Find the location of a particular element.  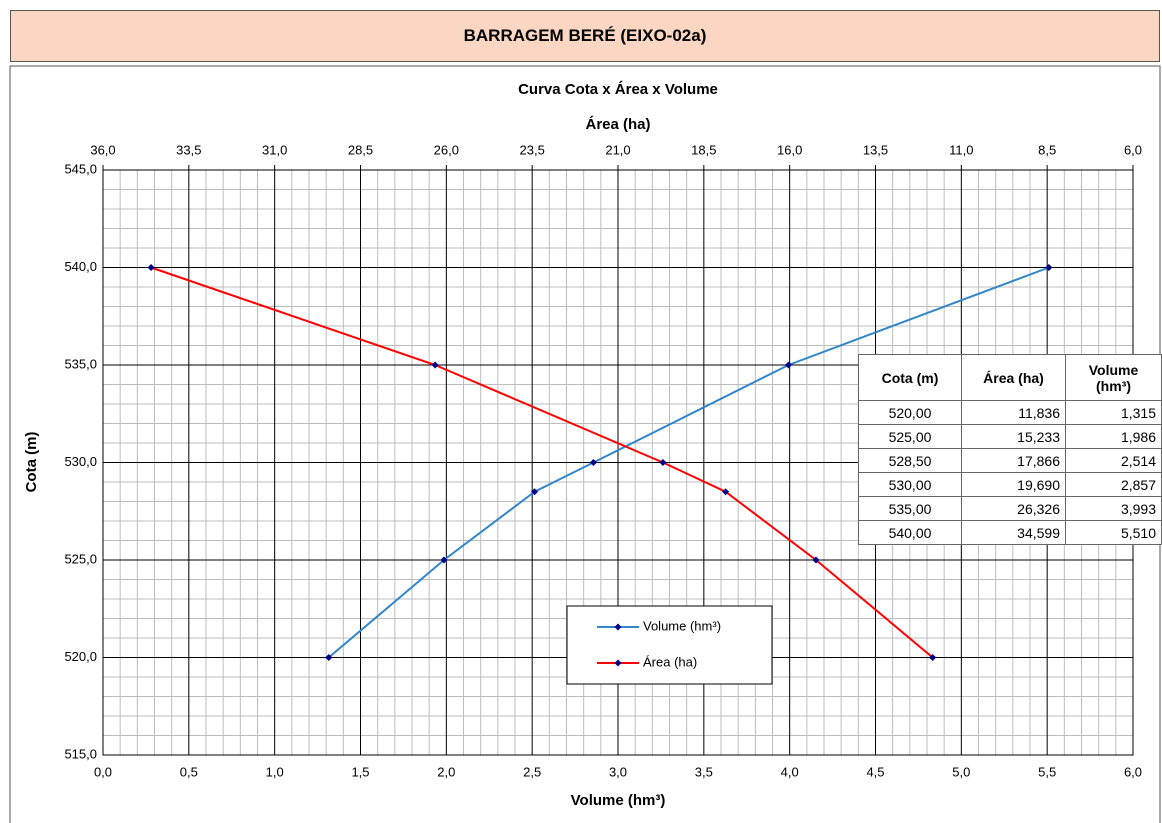

x-tick-label: 0,5 is located at coordinates (189, 771).